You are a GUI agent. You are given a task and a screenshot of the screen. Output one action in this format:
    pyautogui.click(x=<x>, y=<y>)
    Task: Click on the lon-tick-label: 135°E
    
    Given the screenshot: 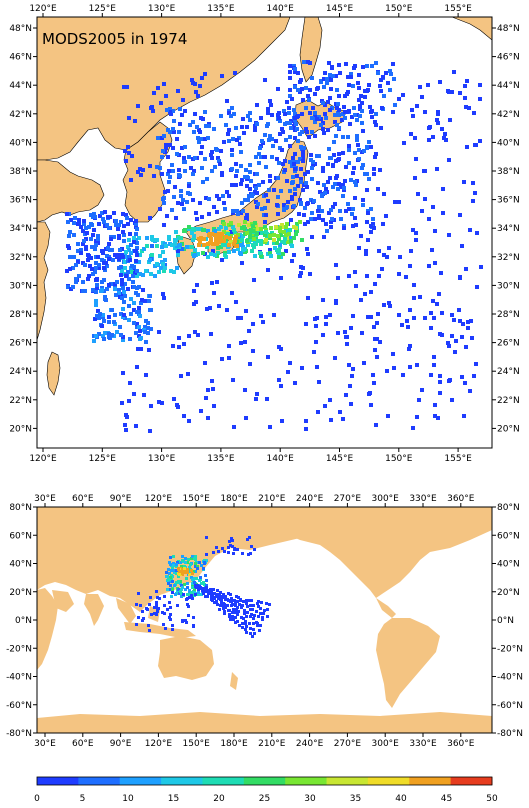 What is the action you would take?
    pyautogui.click(x=221, y=459)
    